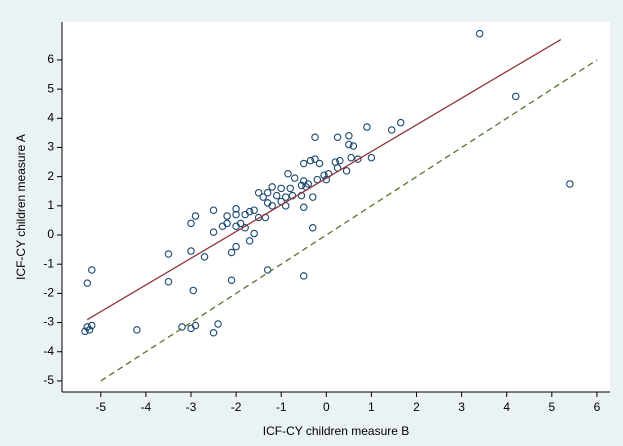 The height and width of the screenshot is (446, 623). What do you see at coordinates (48, 322) in the screenshot?
I see `y-tick-label: -3` at bounding box center [48, 322].